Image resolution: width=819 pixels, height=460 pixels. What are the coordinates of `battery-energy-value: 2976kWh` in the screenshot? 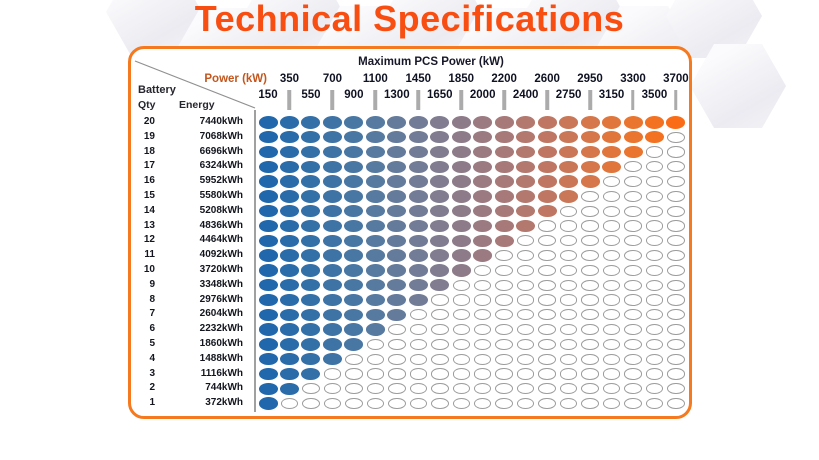 It's located at (221, 299).